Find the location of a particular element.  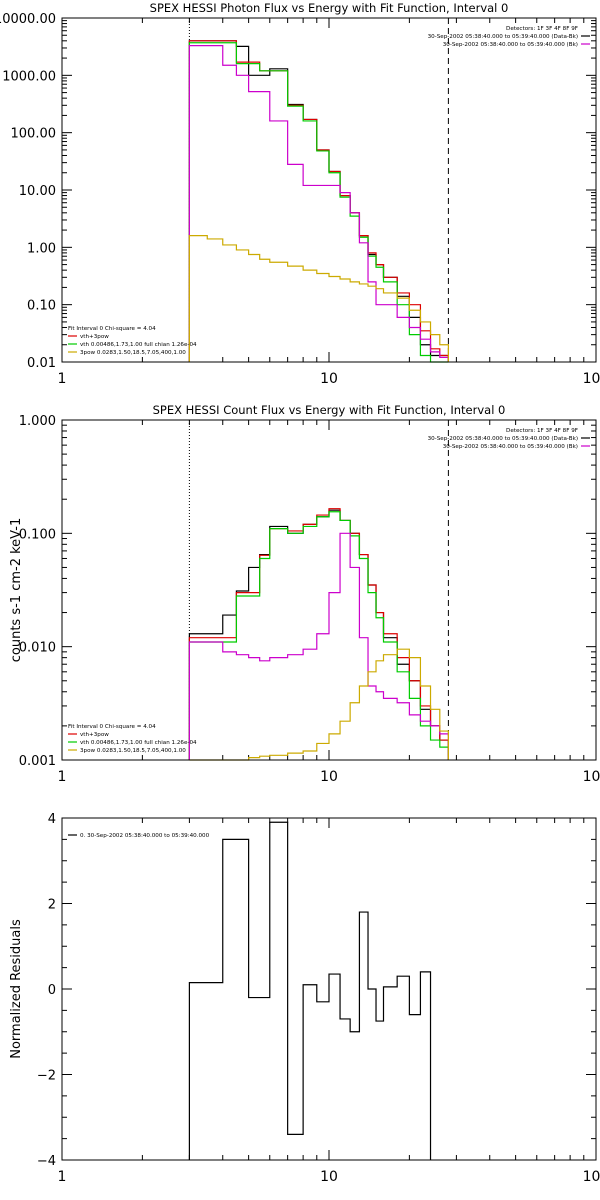

y-tick-label: 10000.00 is located at coordinates (28, 19).